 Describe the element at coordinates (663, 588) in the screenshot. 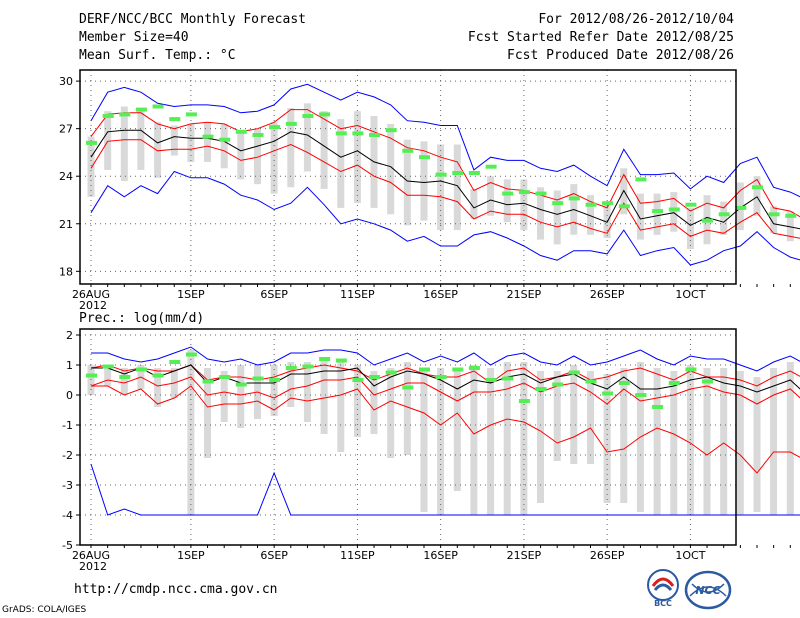

I see `bcc-logo: BCC` at that location.